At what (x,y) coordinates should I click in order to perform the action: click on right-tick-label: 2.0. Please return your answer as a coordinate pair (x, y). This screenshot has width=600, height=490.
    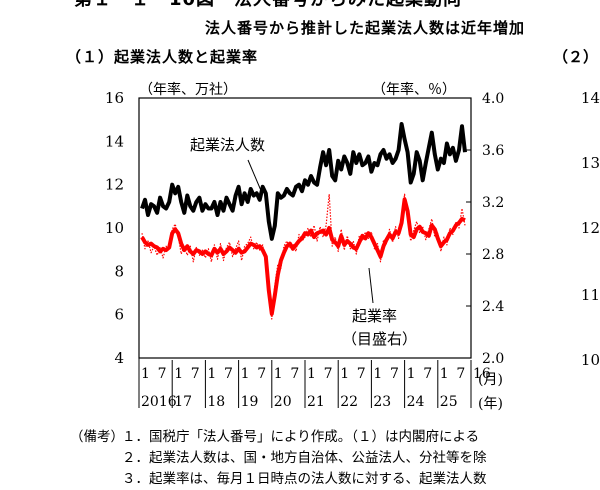
    Looking at the image, I should click on (493, 359).